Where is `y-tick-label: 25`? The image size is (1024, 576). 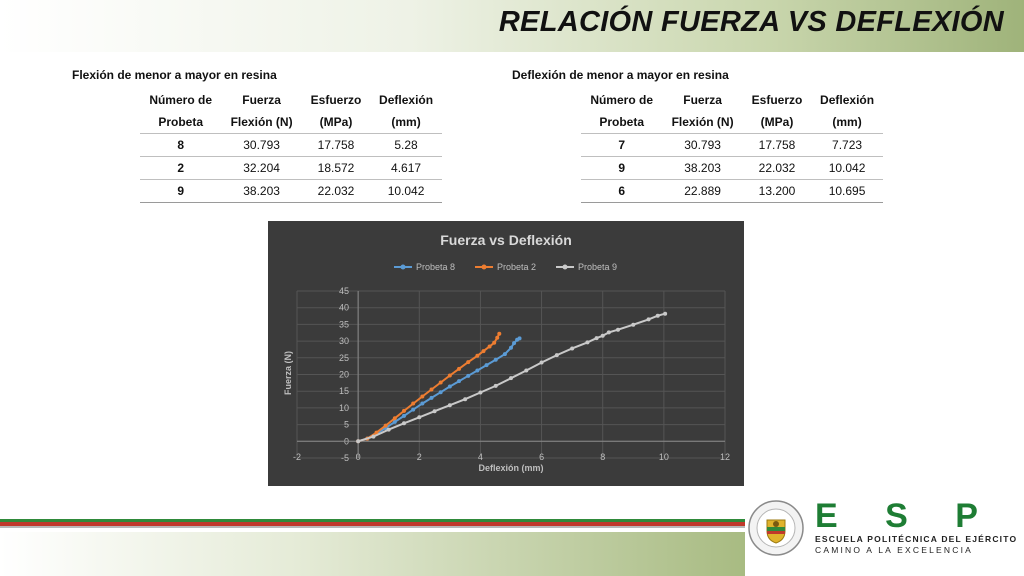 y-tick-label: 25 is located at coordinates (344, 358).